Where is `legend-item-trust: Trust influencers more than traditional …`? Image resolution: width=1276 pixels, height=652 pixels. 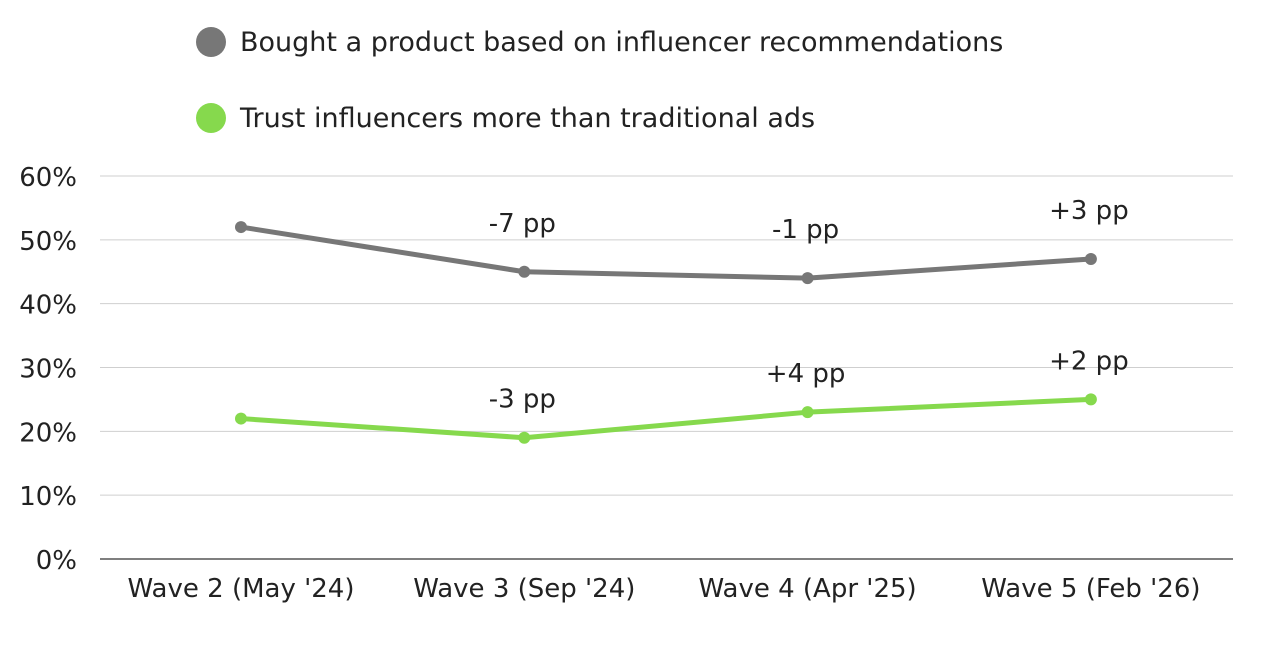 legend-item-trust: Trust influencers more than traditional … is located at coordinates (599, 118).